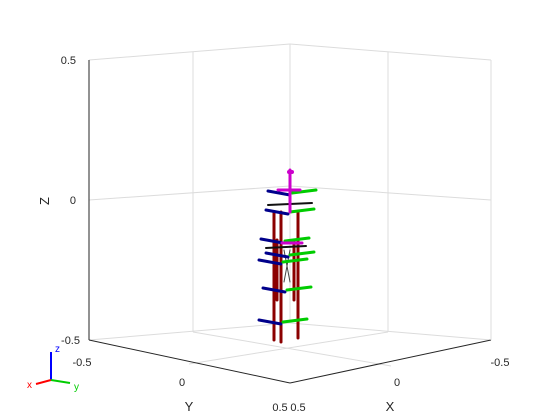 Image resolution: width=560 pixels, height=420 pixels. Describe the element at coordinates (29, 385) in the screenshot. I see `triad-x-label: x` at that location.